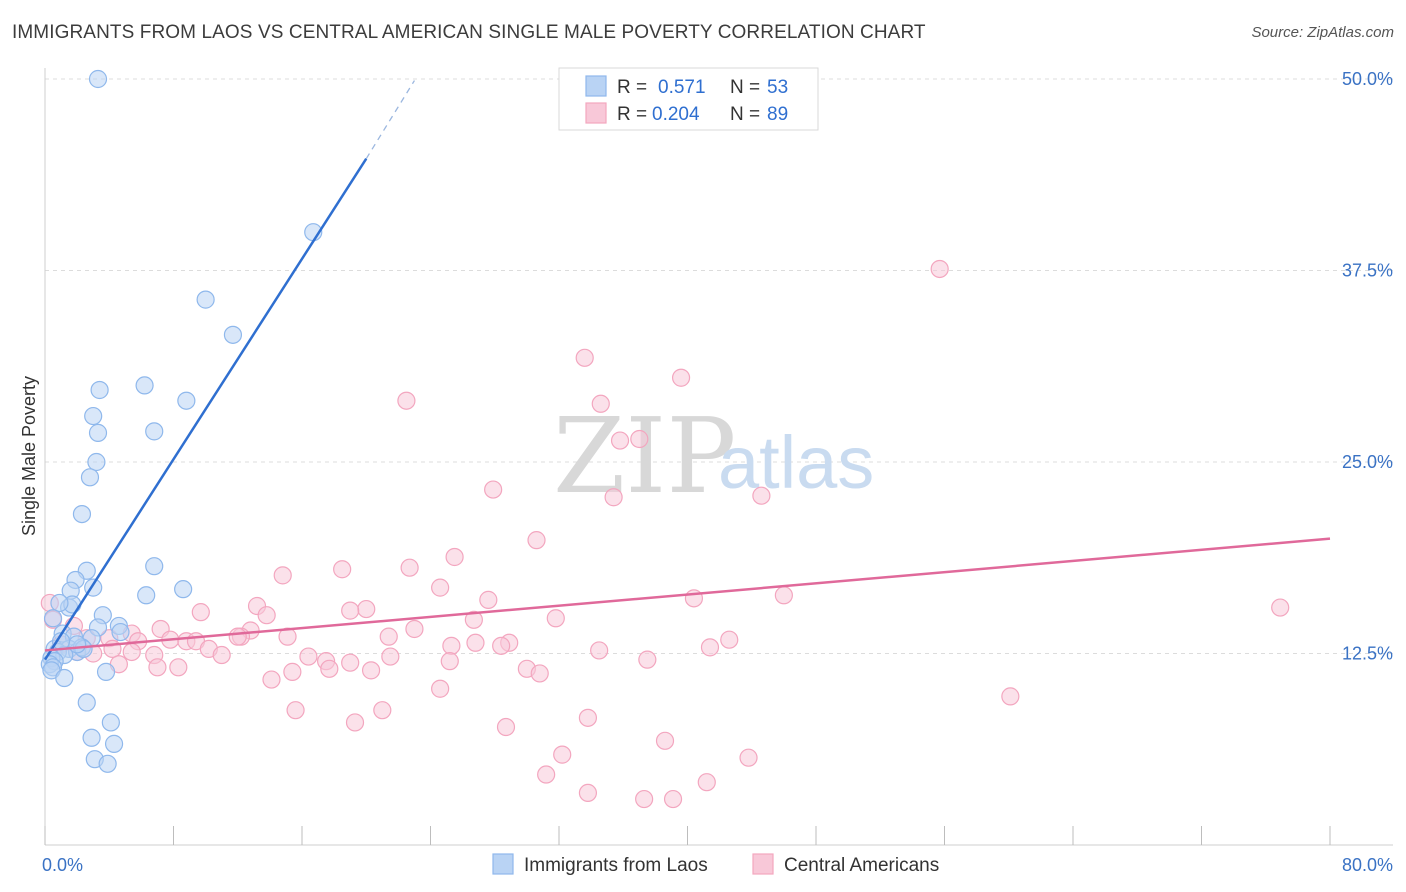  Describe the element at coordinates (1367, 654) in the screenshot. I see `y-tick-label: 12.5%` at that location.